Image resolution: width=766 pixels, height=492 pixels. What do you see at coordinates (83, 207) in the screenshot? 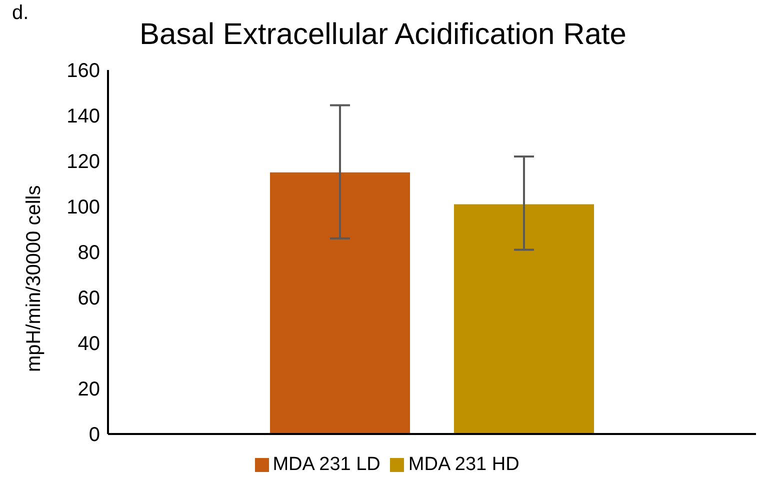
I see `y-tick-label: 100` at bounding box center [83, 207].